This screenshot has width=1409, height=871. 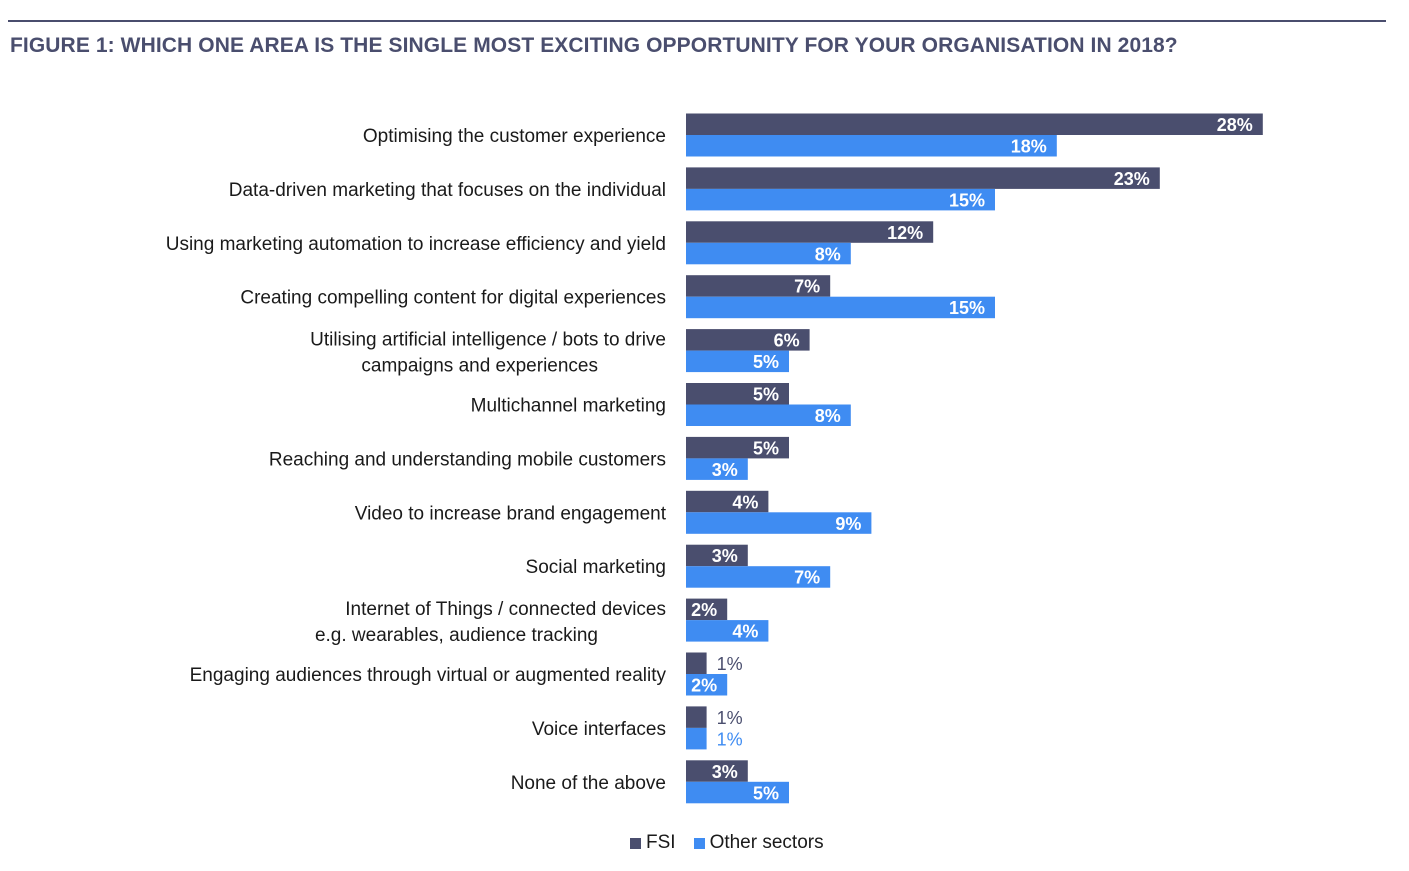 I want to click on value-label-other-sectors: 18%, so click(x=1029, y=147).